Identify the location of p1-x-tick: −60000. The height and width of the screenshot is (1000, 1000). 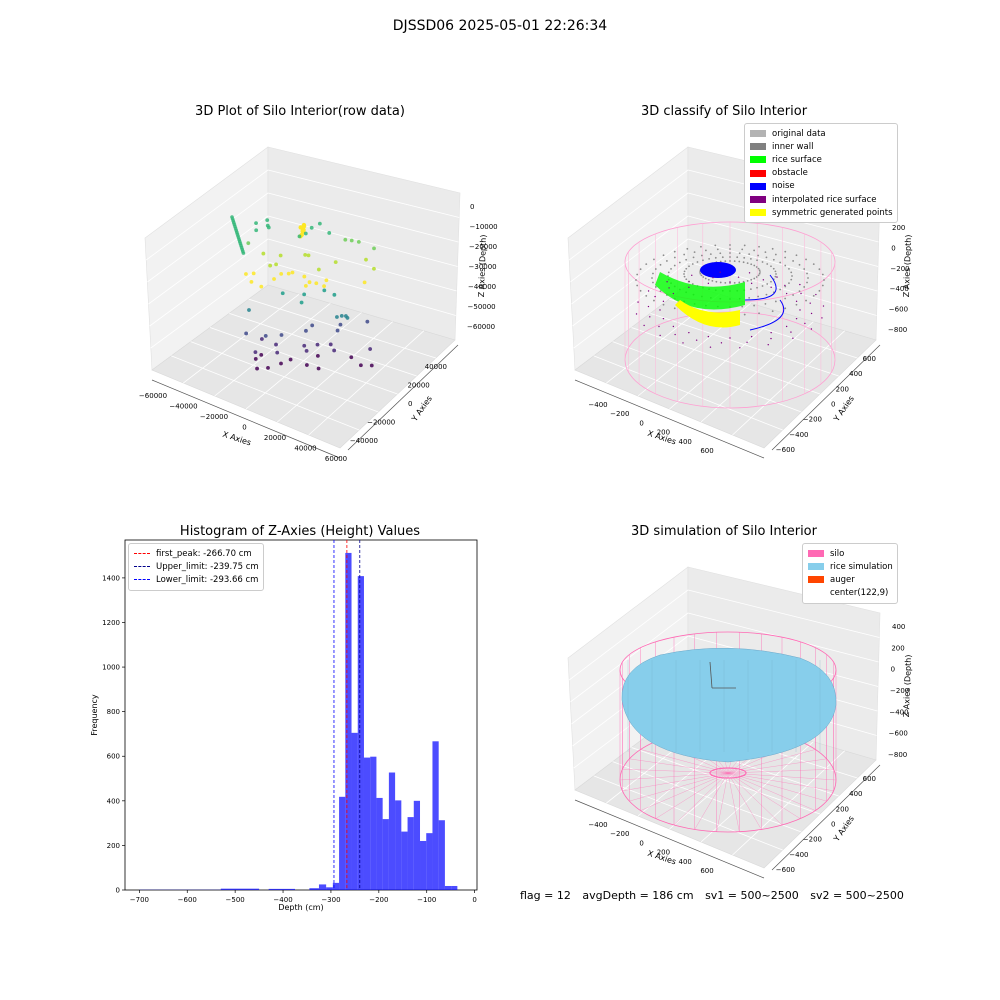
(153, 396).